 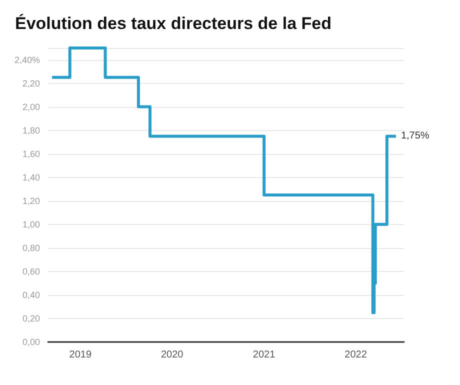 What do you see at coordinates (31, 201) in the screenshot?
I see `y-tick-label: 1,20` at bounding box center [31, 201].